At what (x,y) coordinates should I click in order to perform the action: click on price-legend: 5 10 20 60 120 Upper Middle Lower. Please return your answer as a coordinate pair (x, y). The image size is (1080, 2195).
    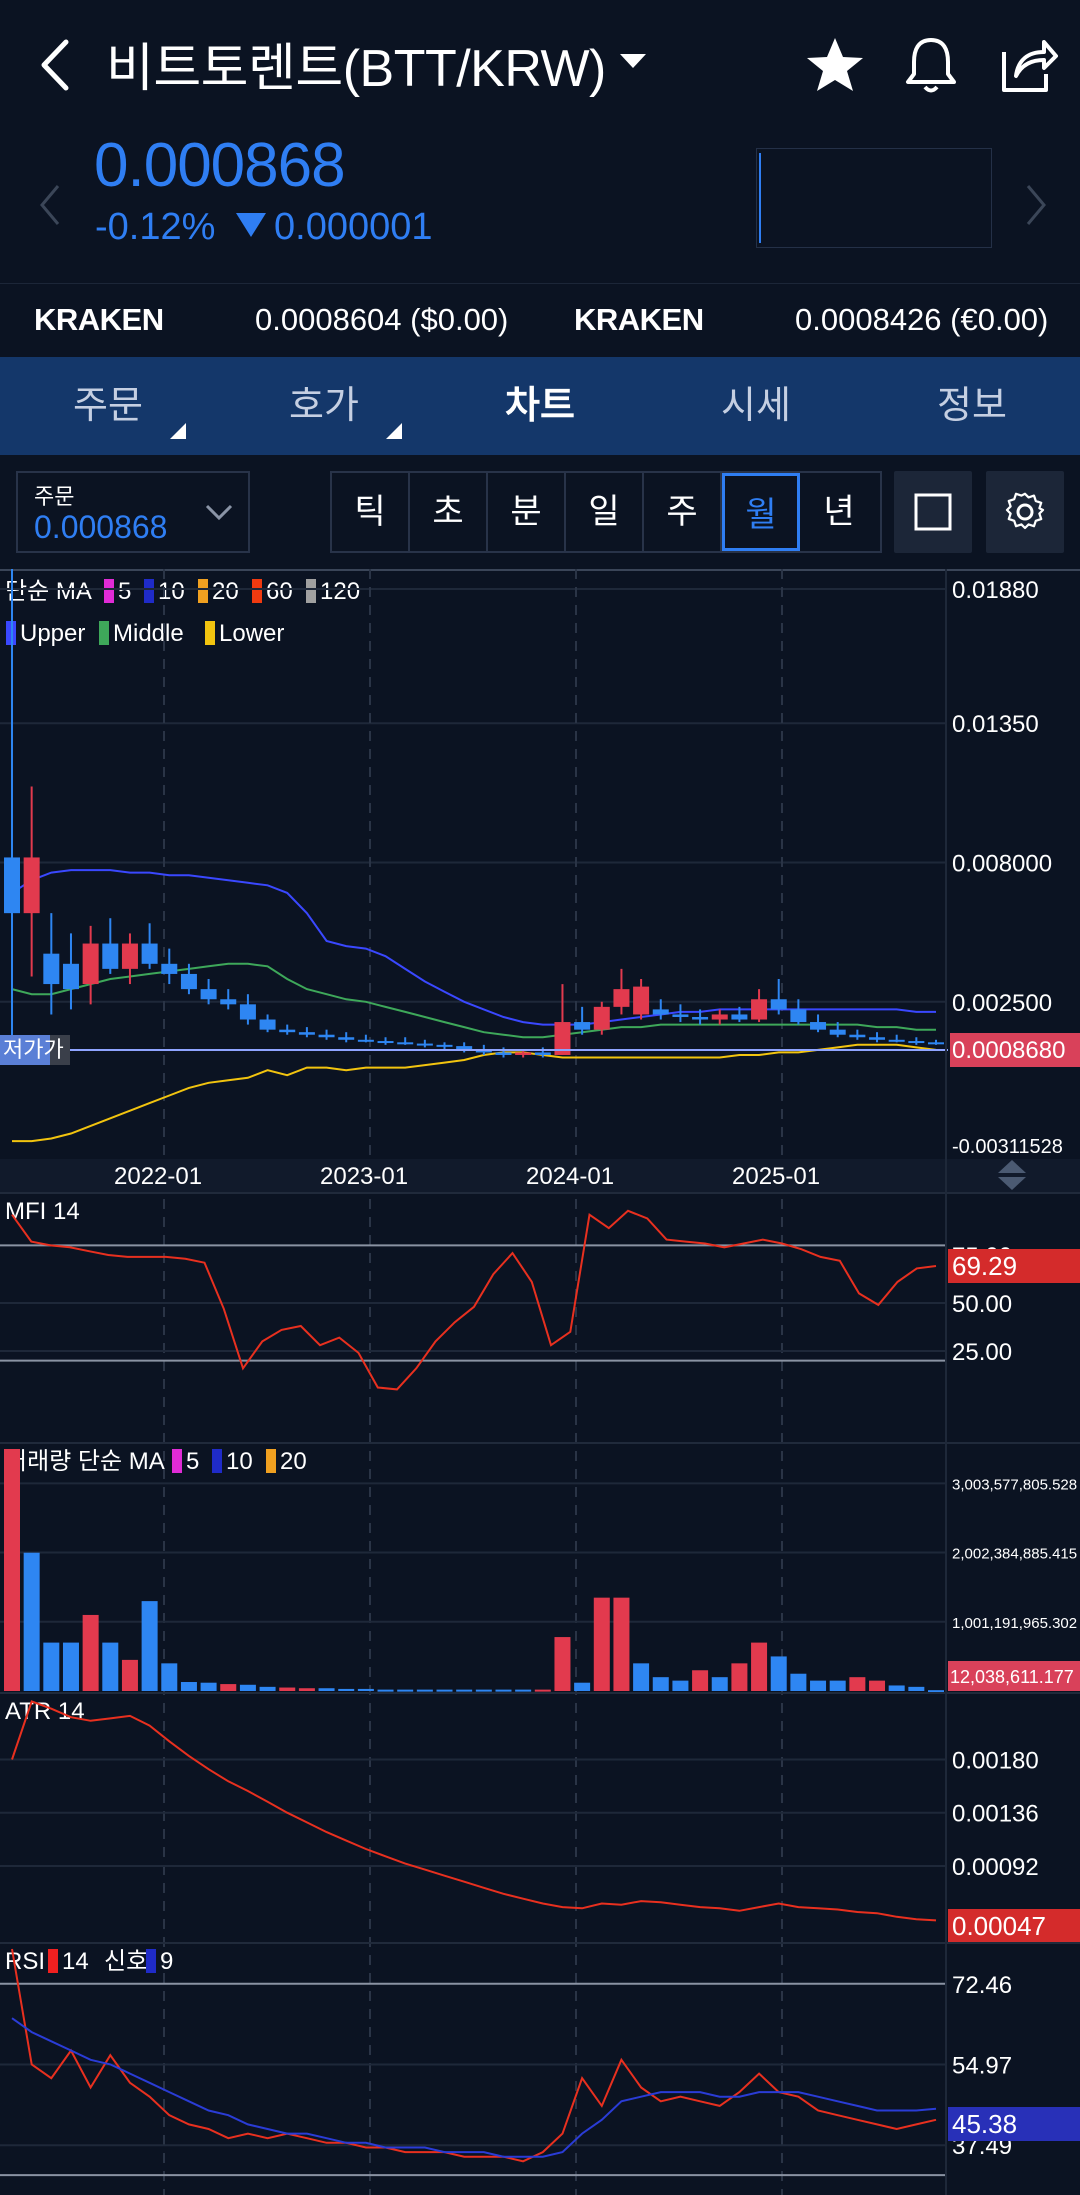
    Looking at the image, I should click on (183, 612).